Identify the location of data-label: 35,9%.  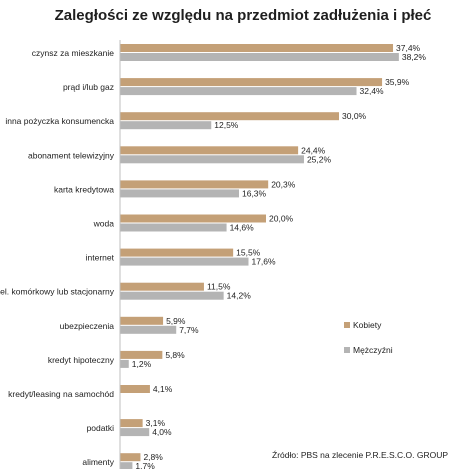
(397, 82).